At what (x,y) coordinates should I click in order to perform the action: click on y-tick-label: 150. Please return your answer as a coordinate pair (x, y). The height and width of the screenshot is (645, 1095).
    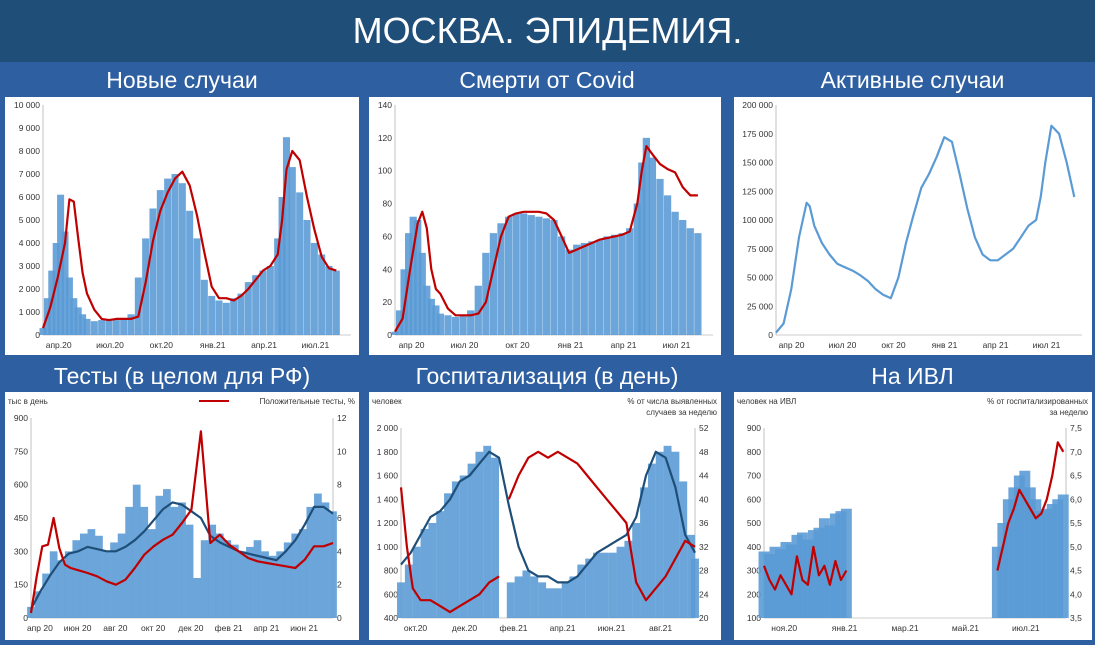
    Looking at the image, I should click on (21, 585).